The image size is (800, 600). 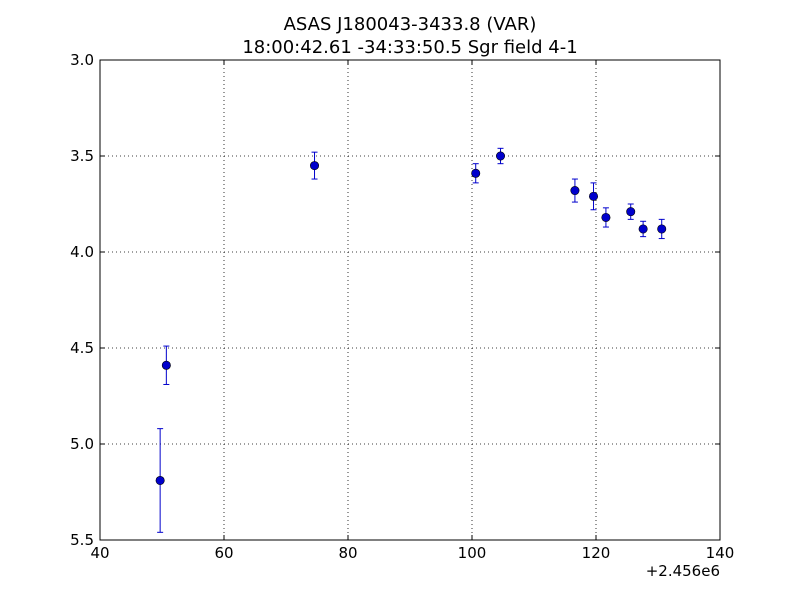 I want to click on chart-subtitle: 18:00:42.61 -34:33:50.5 Sgr field 4-1, so click(x=409, y=47).